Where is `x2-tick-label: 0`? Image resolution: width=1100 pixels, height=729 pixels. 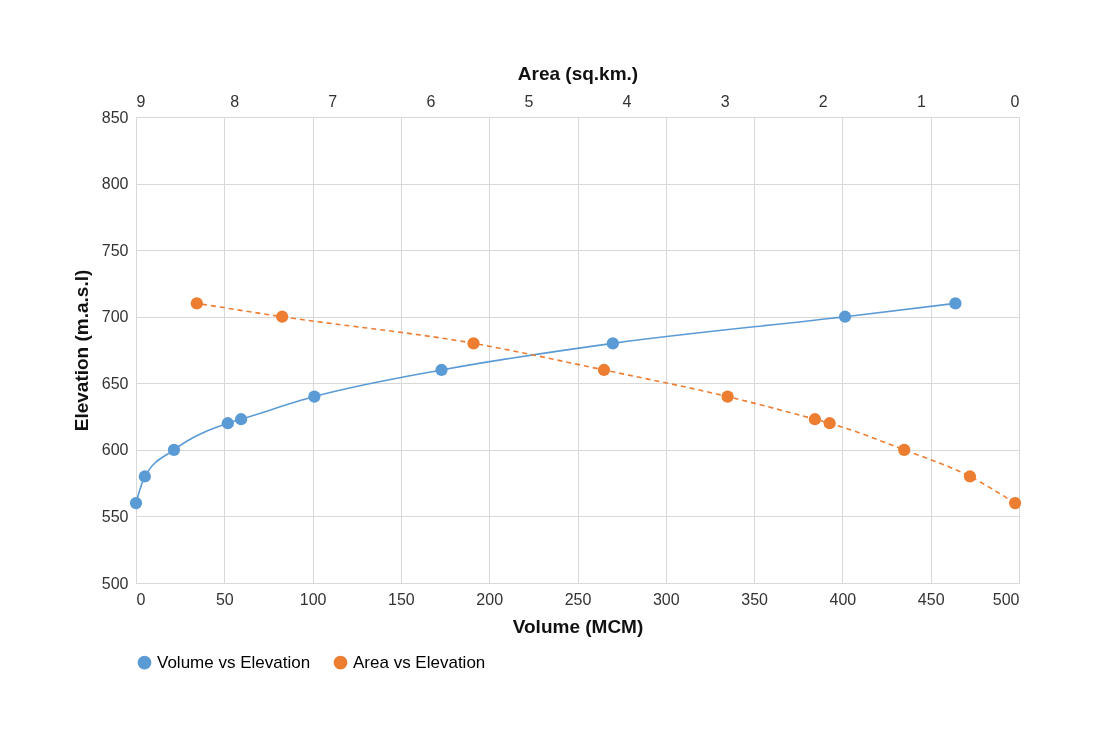
x2-tick-label: 0 is located at coordinates (1015, 101).